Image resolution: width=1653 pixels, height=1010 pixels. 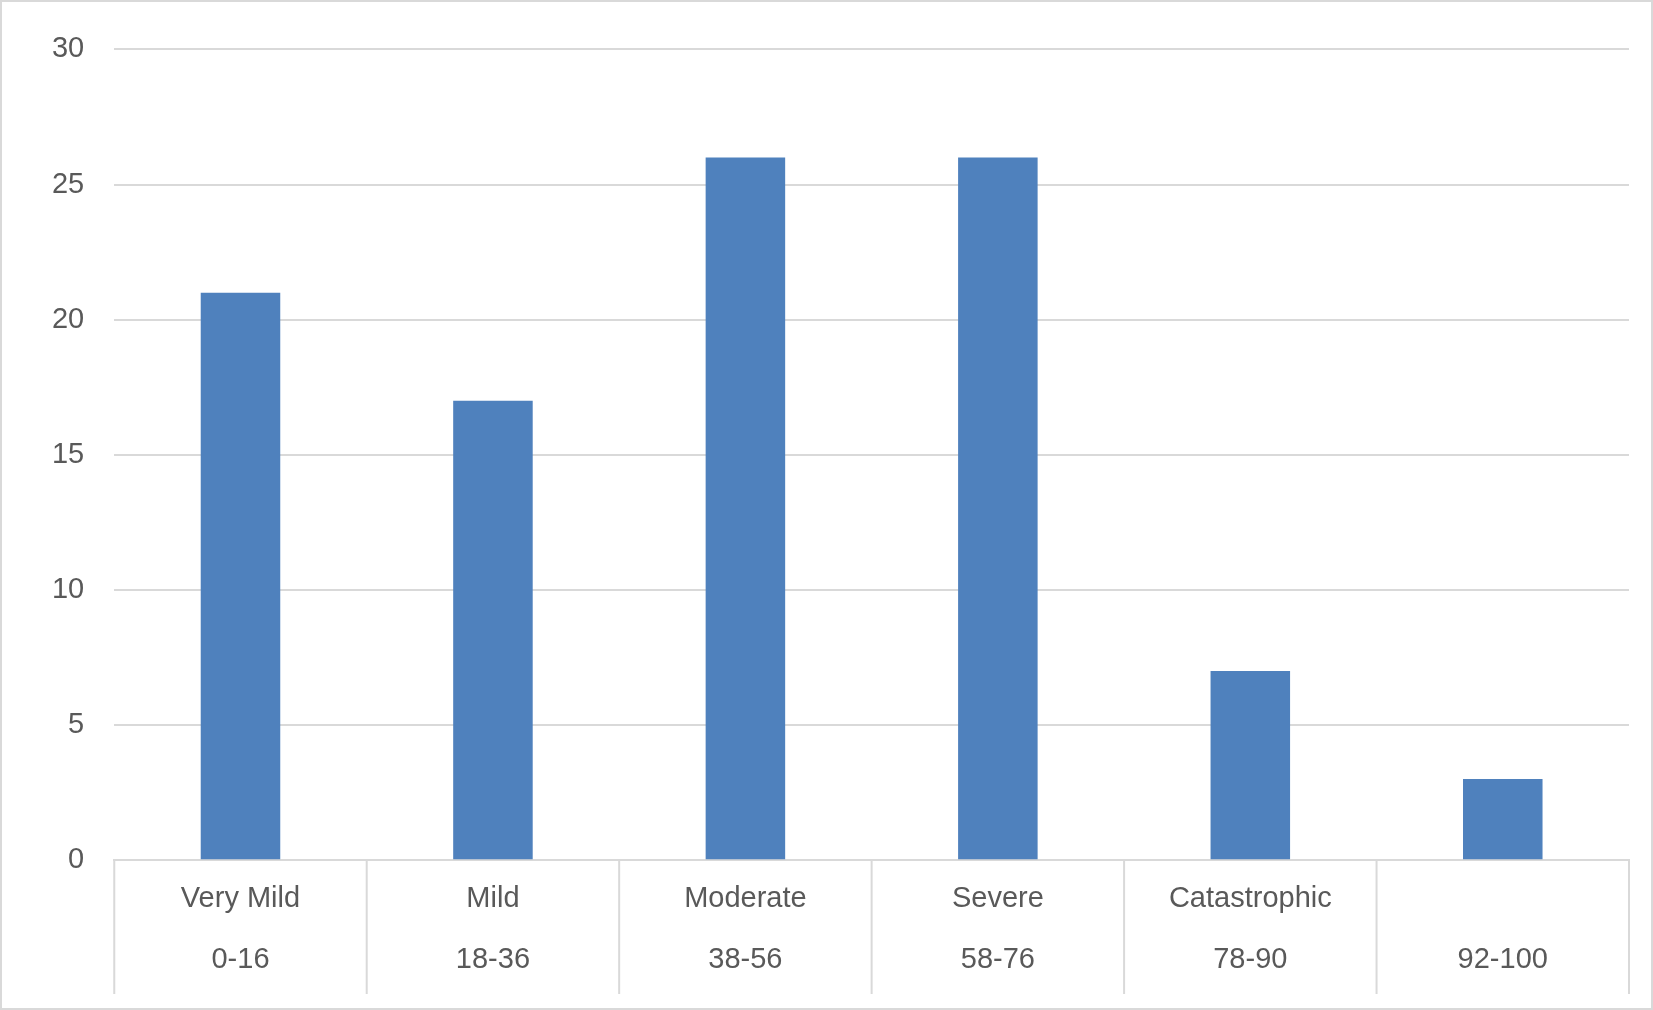 I want to click on y-tick-label: 10, so click(x=68, y=587).